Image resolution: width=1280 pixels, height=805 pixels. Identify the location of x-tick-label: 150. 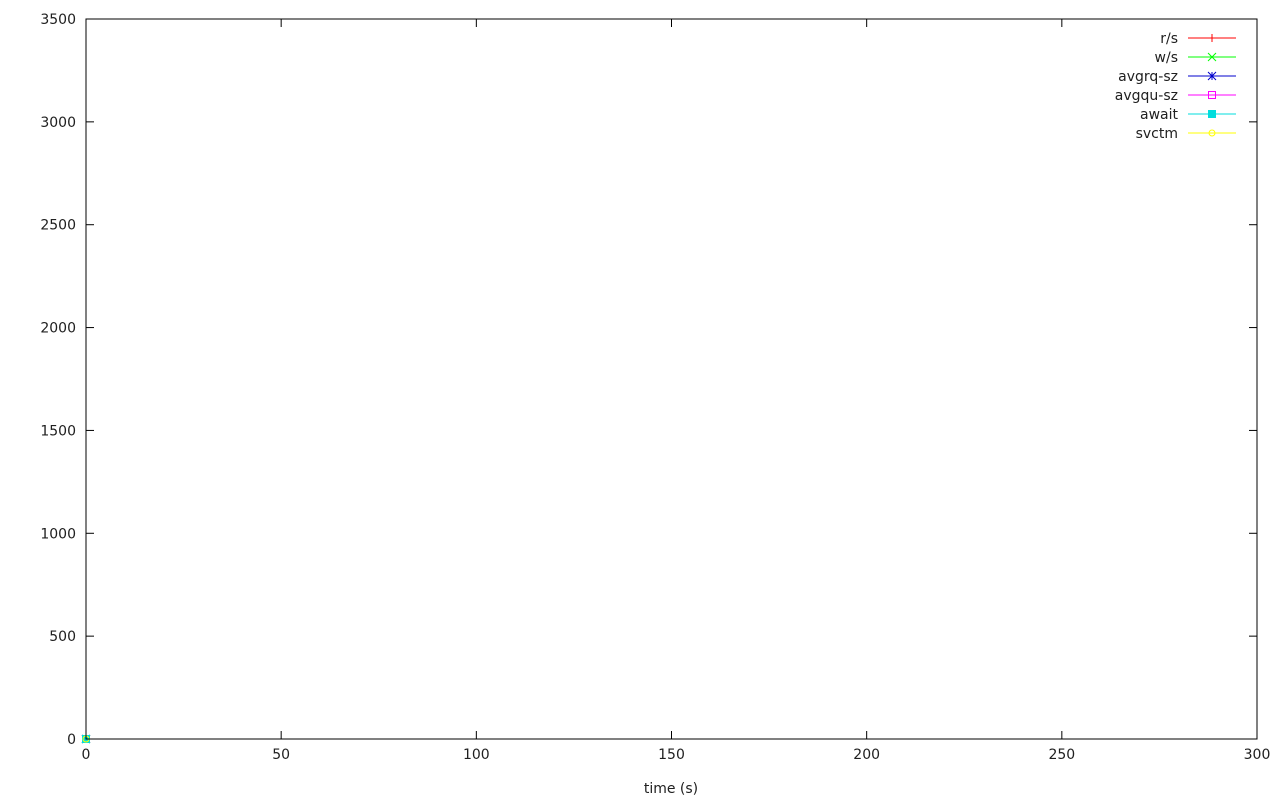
(671, 755).